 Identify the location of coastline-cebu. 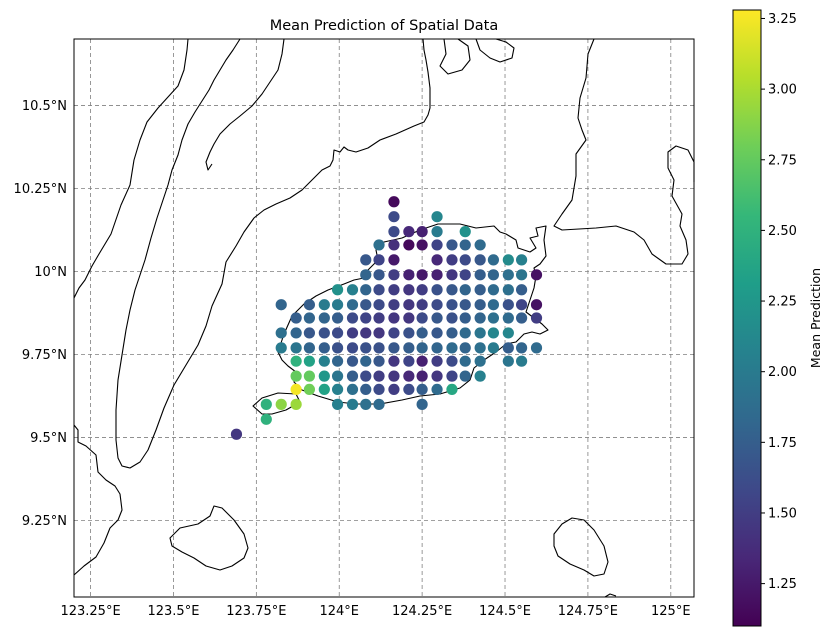
(98, 500).